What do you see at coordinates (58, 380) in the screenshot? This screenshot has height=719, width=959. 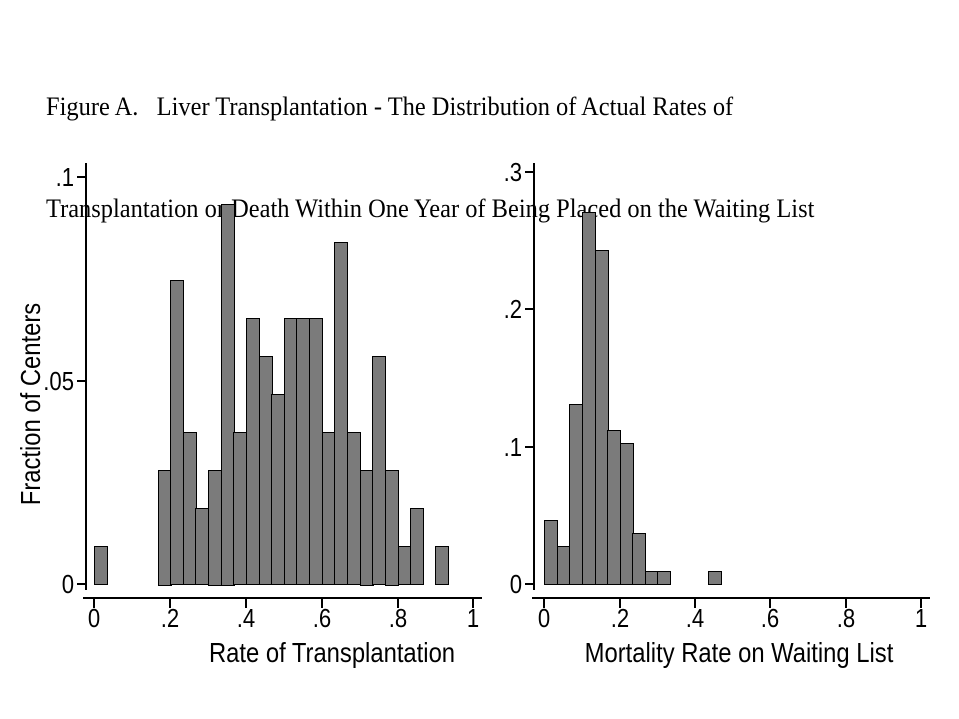 I see `y-tick-label: .05` at bounding box center [58, 380].